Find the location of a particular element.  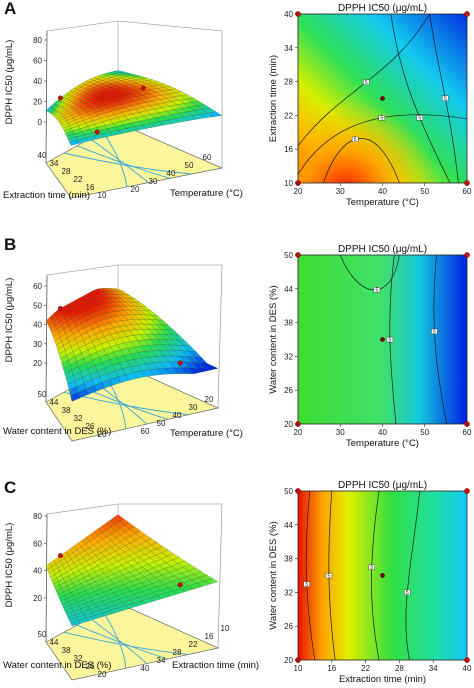

x-tick-label: 34 is located at coordinates (433, 668).